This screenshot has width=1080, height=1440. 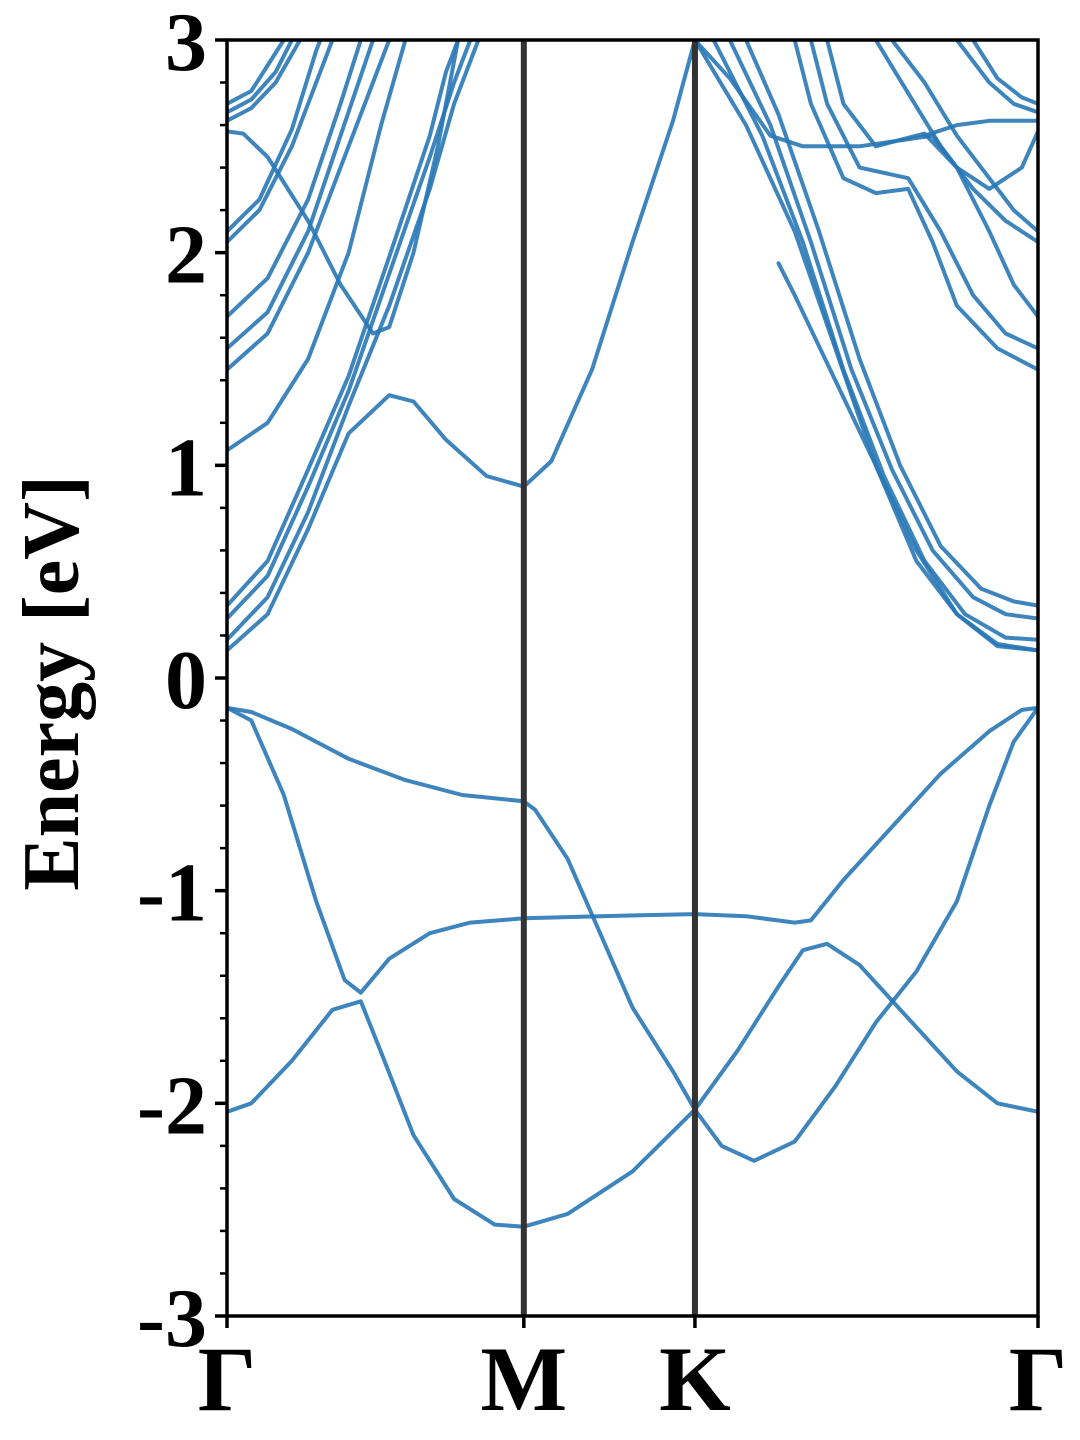 What do you see at coordinates (186, 680) in the screenshot?
I see `y-tick-label: 0` at bounding box center [186, 680].